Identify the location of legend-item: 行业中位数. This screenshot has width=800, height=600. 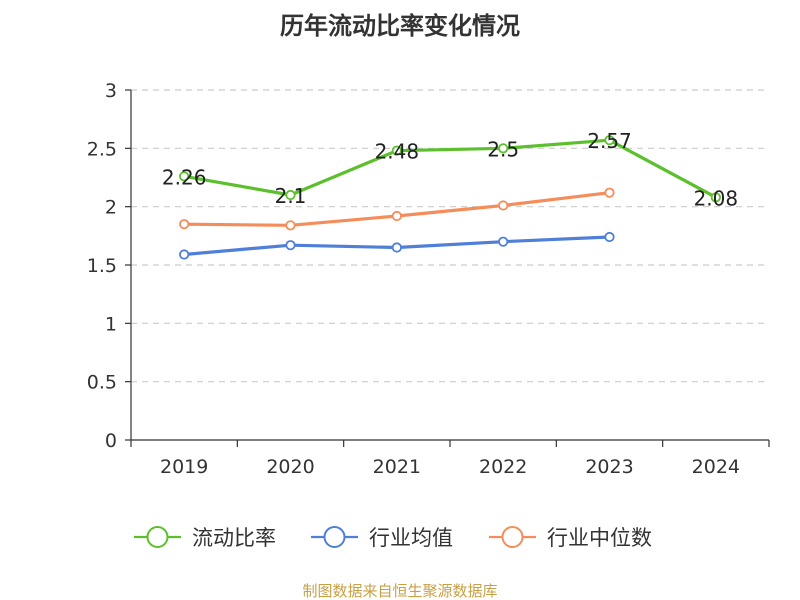
(570, 538).